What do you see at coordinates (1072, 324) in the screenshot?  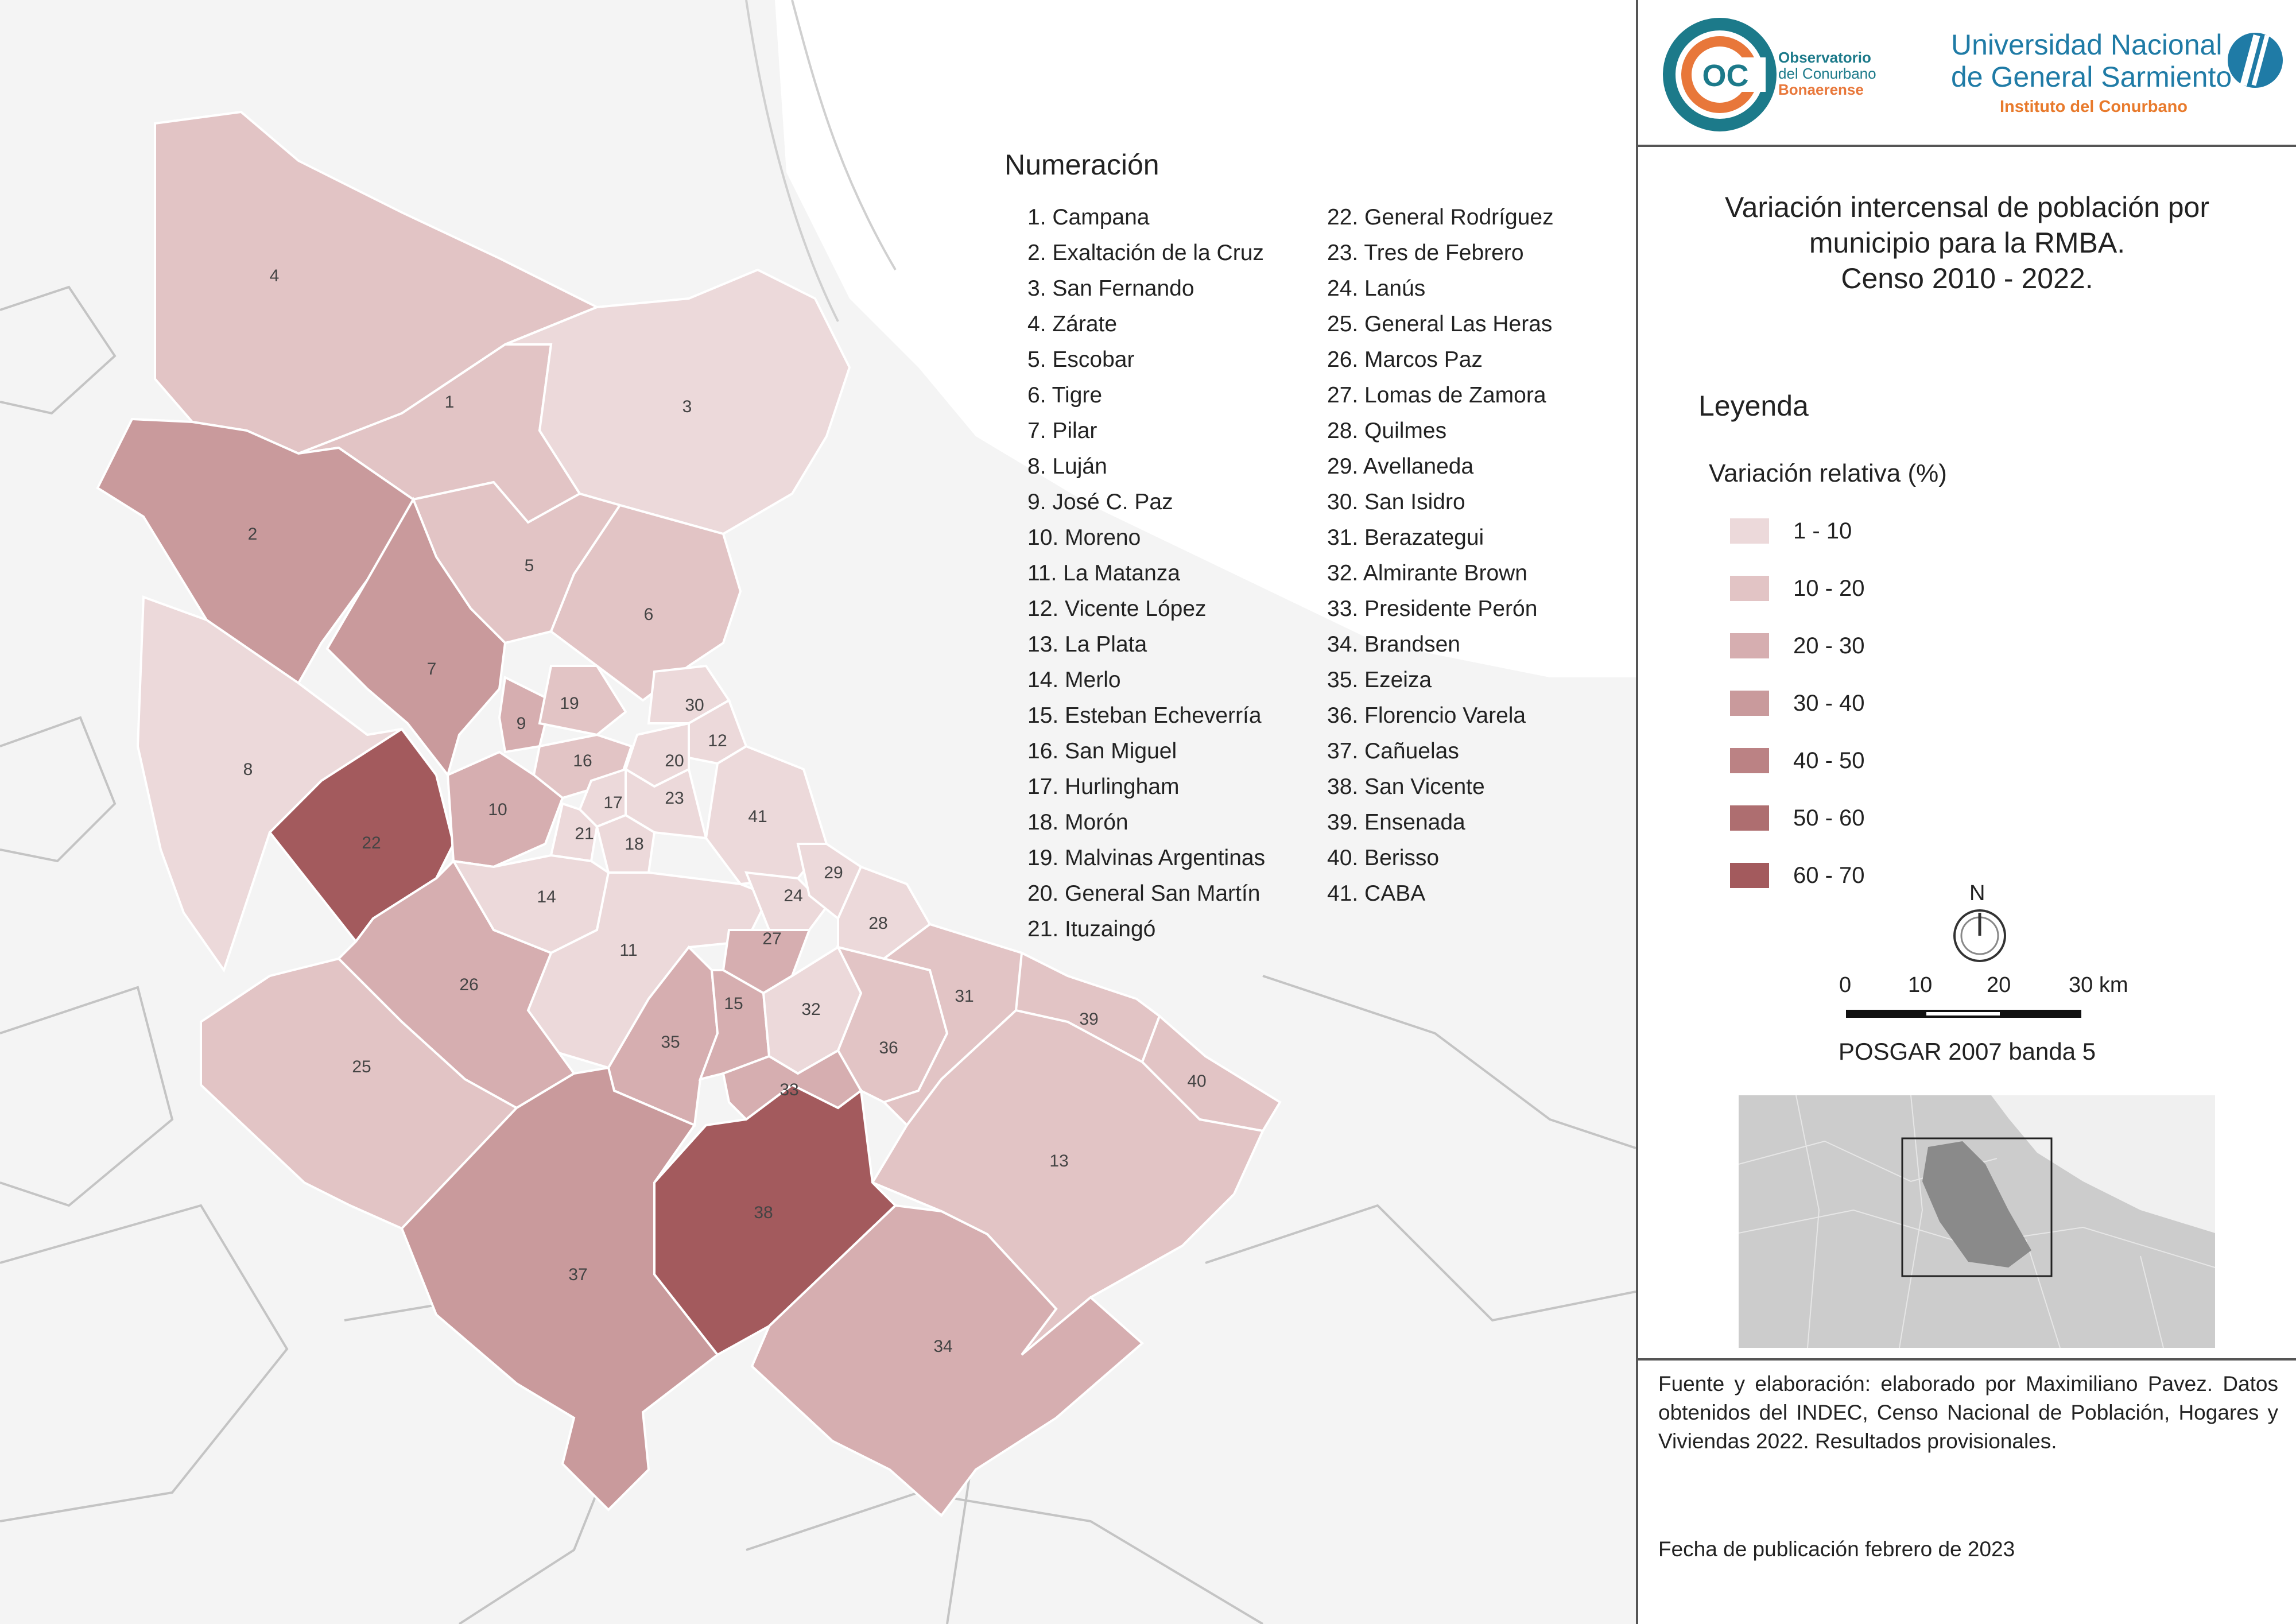 I see `numeracion-item: 4. Zárate` at bounding box center [1072, 324].